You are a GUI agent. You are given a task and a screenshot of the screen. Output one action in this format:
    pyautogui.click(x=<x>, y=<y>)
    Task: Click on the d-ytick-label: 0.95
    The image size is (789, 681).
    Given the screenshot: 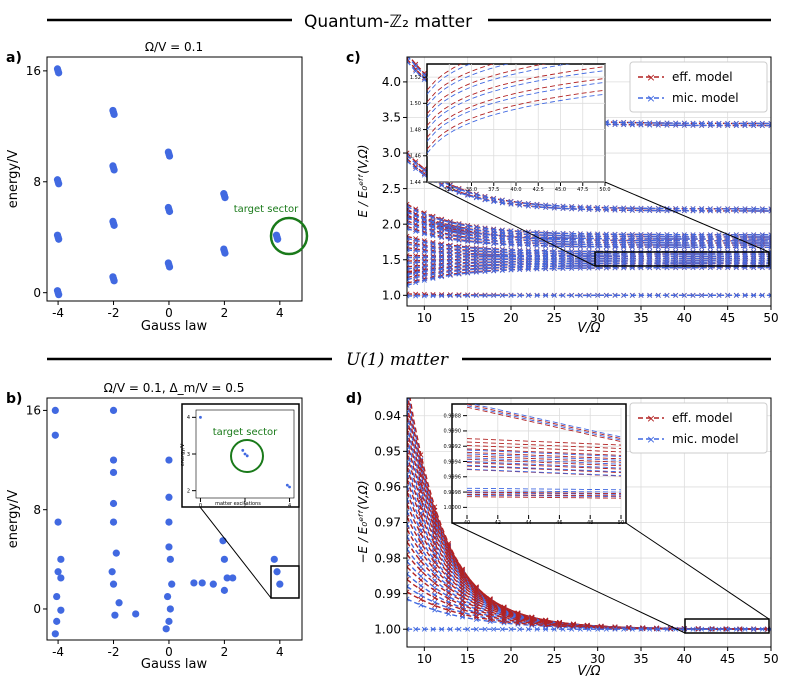 What is the action you would take?
    pyautogui.click(x=387, y=452)
    